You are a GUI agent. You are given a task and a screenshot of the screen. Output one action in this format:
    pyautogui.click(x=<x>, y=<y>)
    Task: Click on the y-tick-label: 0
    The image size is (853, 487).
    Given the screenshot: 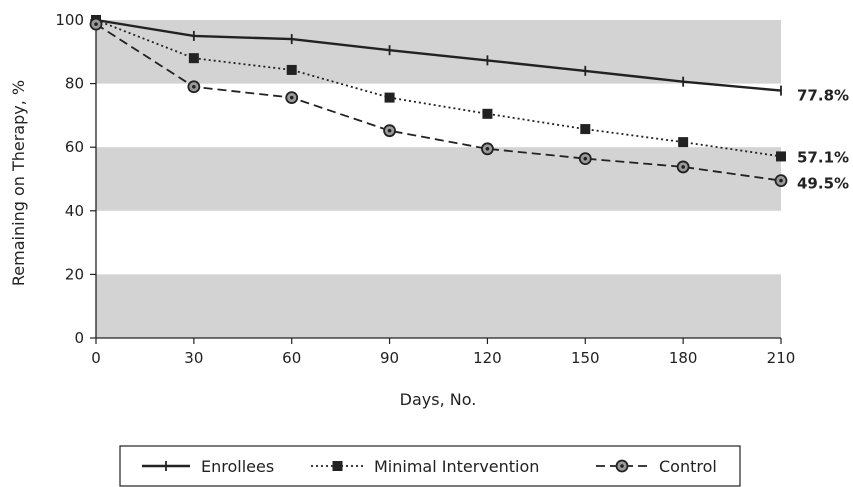 What is the action you would take?
    pyautogui.click(x=79, y=338)
    